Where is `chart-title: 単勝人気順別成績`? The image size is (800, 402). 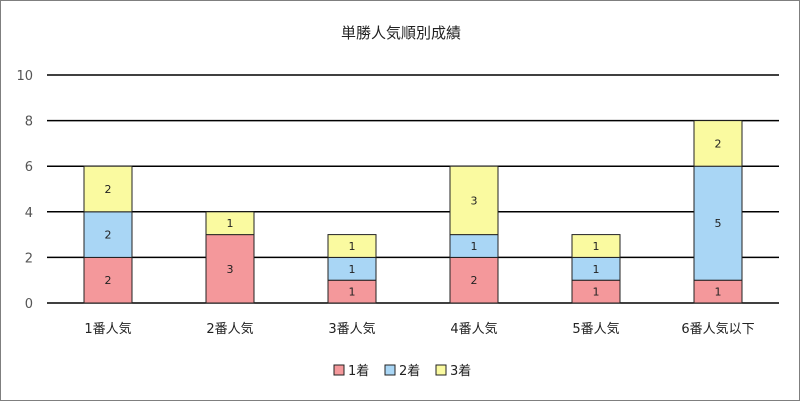
chart-title: 単勝人気順別成績 is located at coordinates (401, 33).